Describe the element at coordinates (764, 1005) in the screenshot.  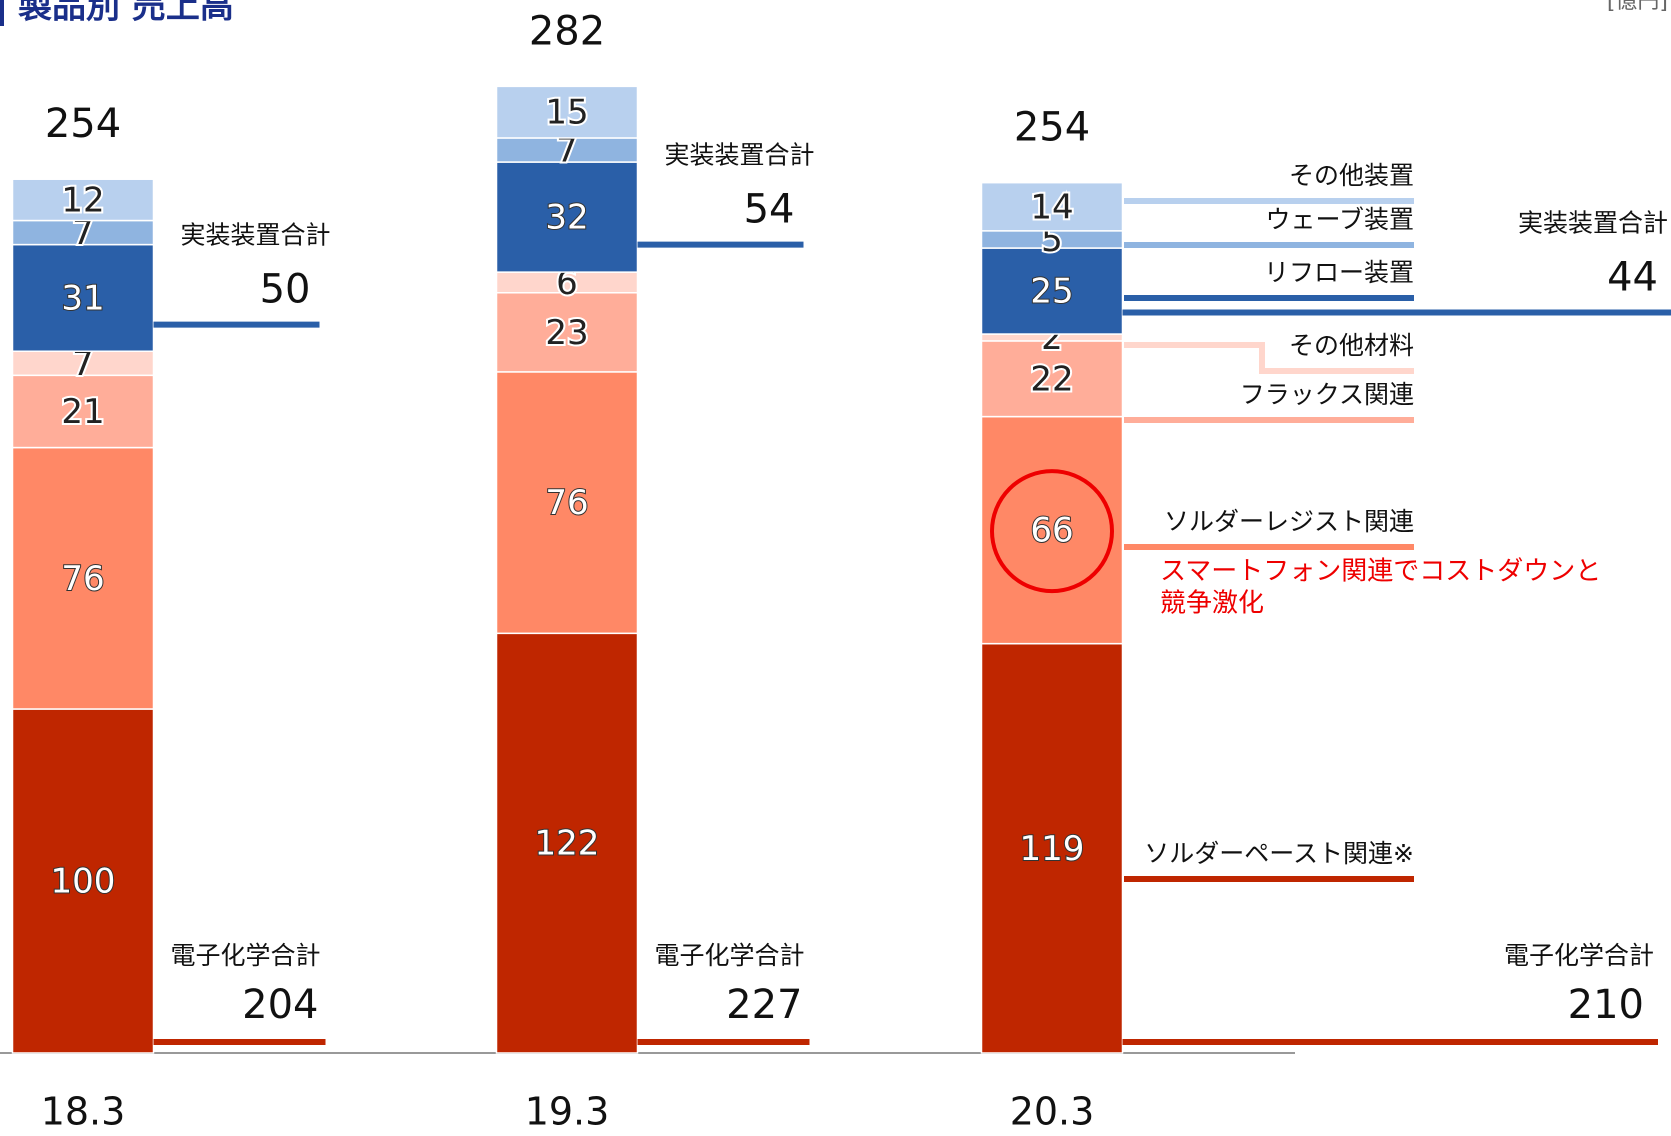
I see `group-value: 227` at that location.